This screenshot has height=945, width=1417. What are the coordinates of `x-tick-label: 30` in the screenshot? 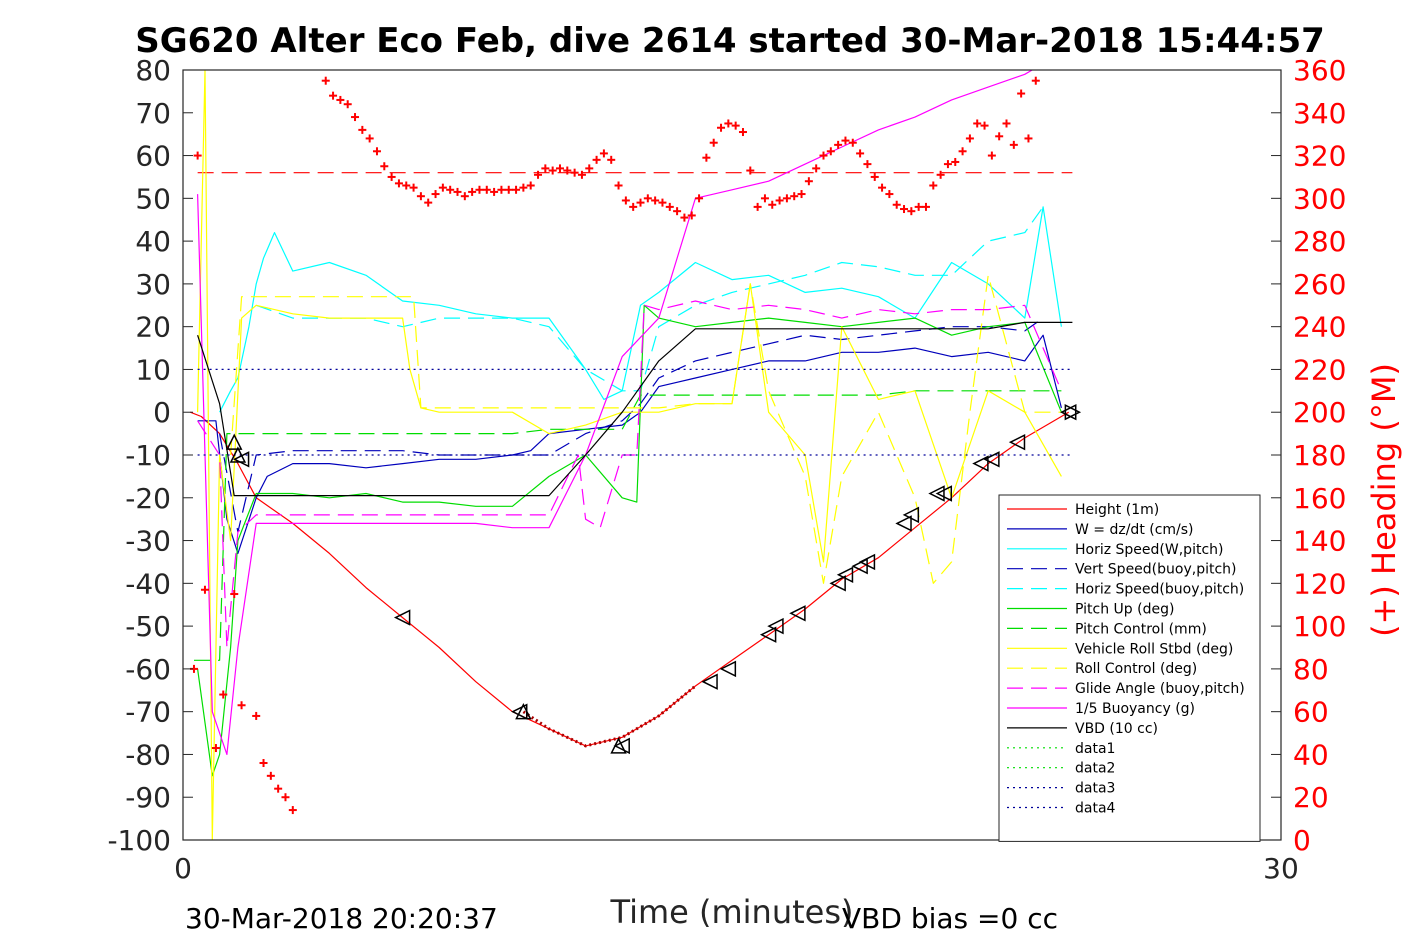 It's located at (1281, 868).